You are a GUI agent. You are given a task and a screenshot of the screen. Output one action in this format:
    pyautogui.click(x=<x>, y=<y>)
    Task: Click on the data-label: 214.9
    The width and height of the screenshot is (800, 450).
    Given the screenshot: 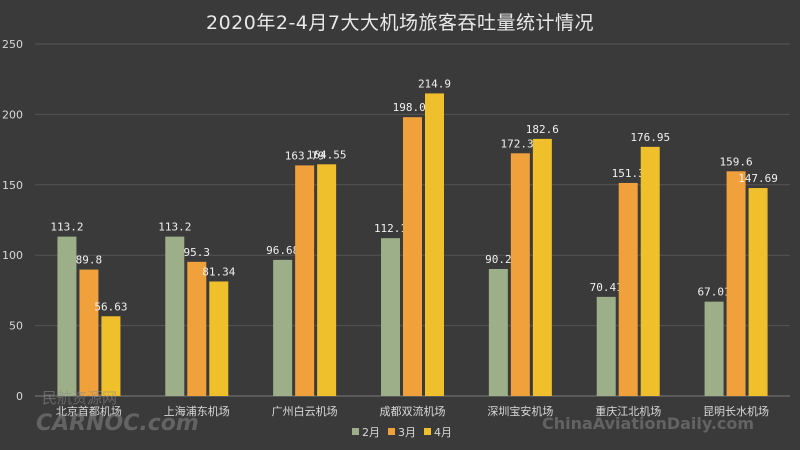 What is the action you would take?
    pyautogui.click(x=434, y=83)
    